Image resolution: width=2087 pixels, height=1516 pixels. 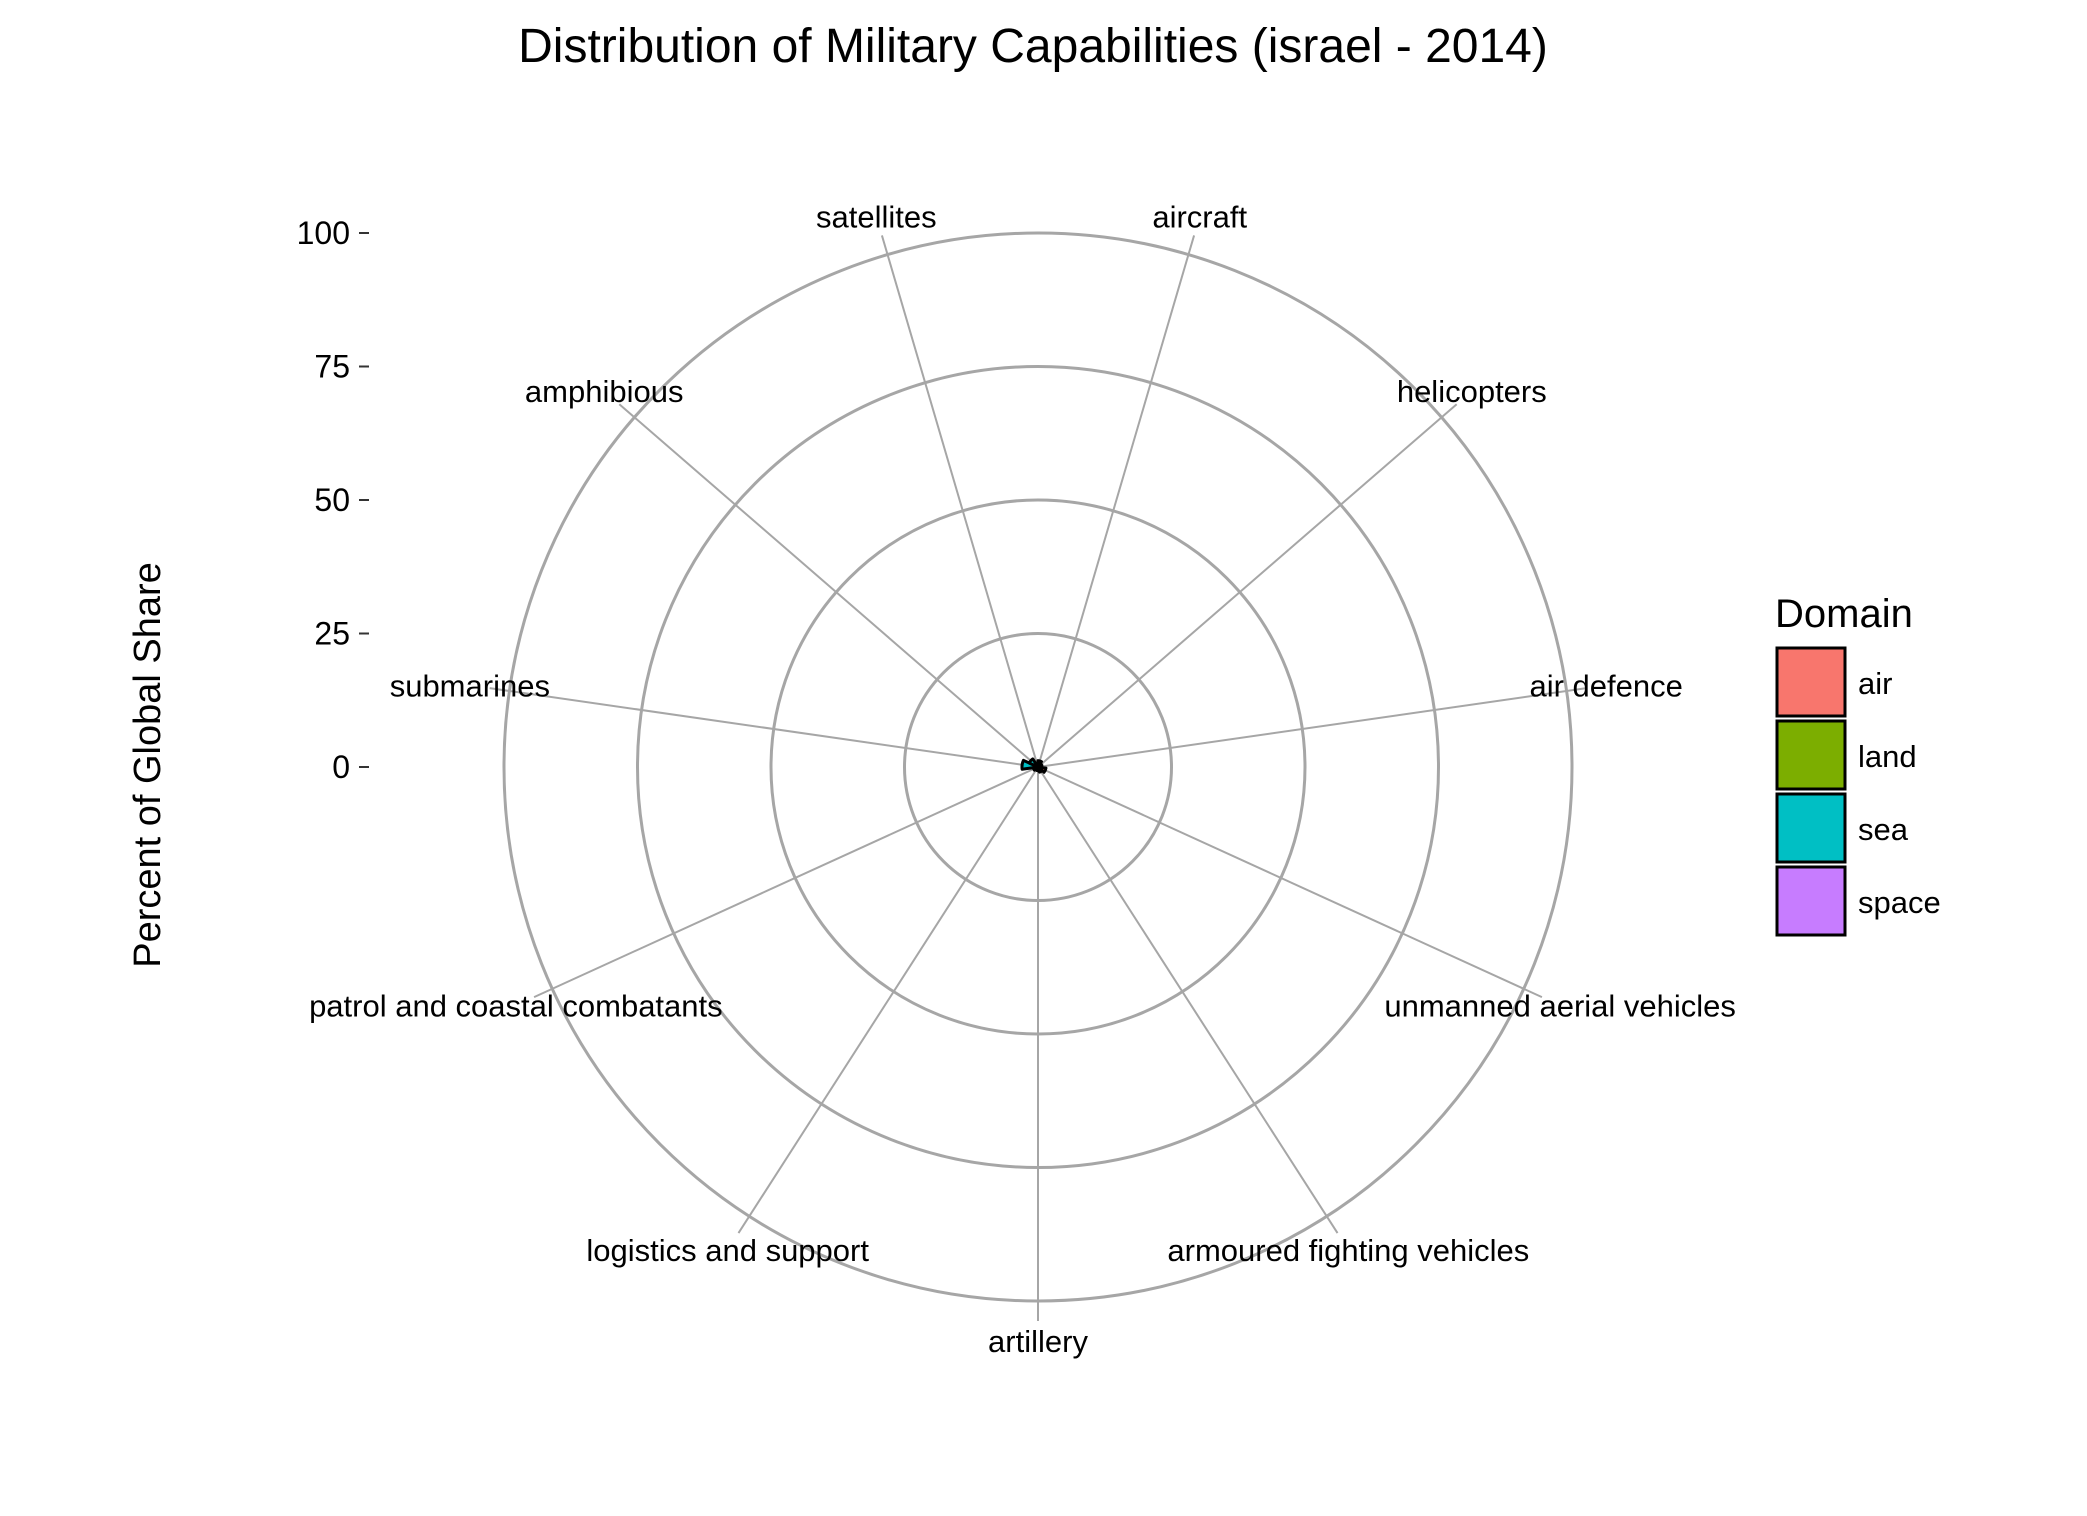 I want to click on y-axis-ticks: 0 25 50 75 100, so click(x=333, y=500).